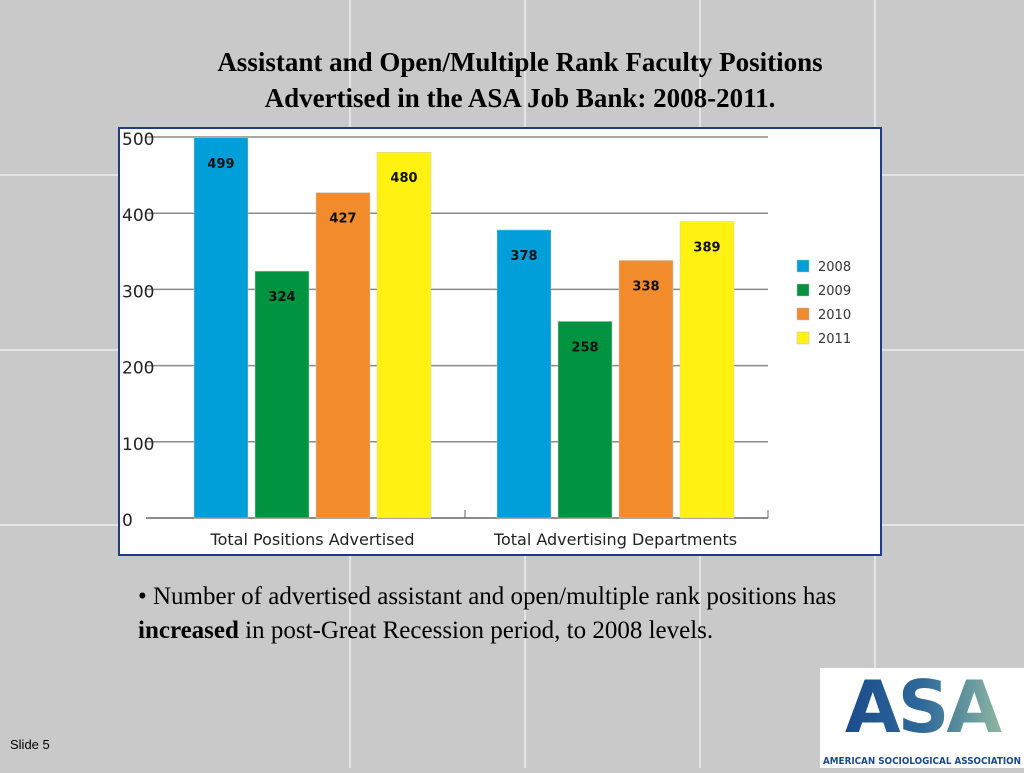 The image size is (1024, 773). I want to click on data-label: 480, so click(403, 178).